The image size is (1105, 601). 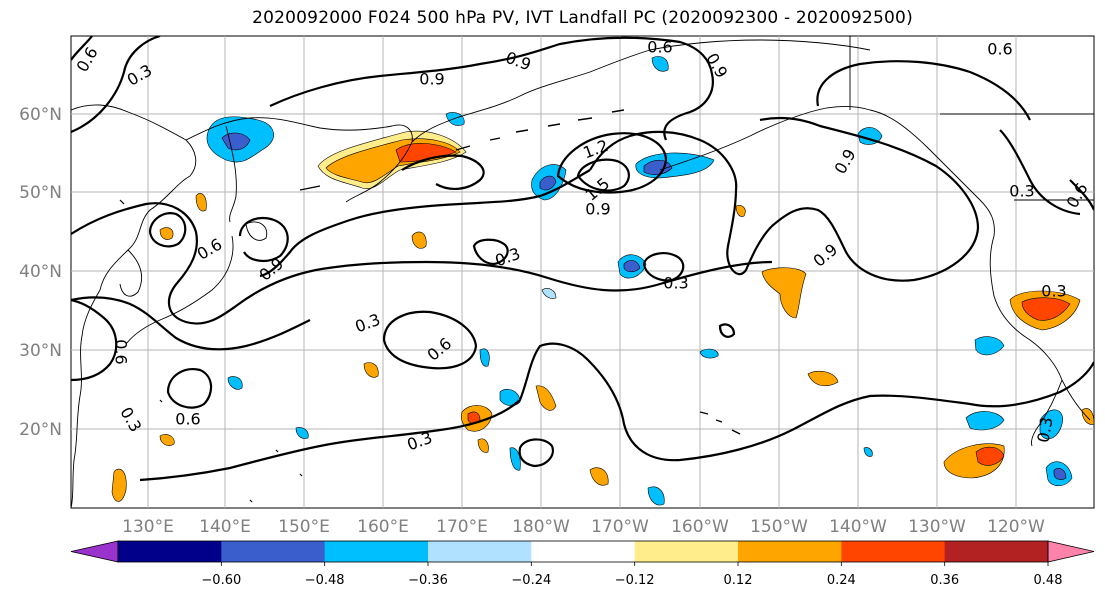 What do you see at coordinates (40, 193) in the screenshot?
I see `lat-label: 50°N` at bounding box center [40, 193].